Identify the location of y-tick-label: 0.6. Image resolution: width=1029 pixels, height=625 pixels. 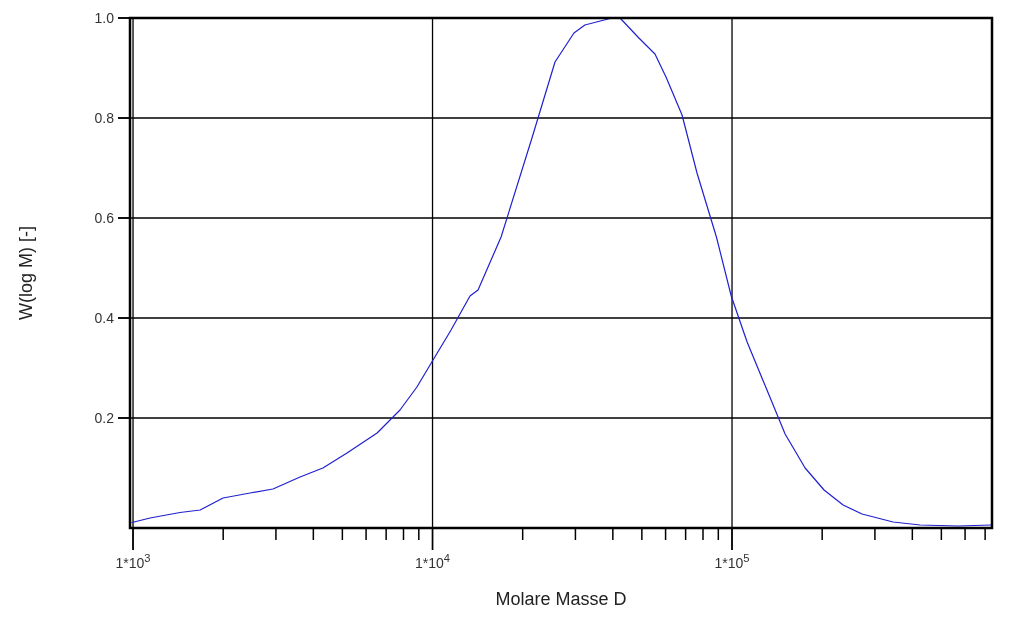
(104, 217).